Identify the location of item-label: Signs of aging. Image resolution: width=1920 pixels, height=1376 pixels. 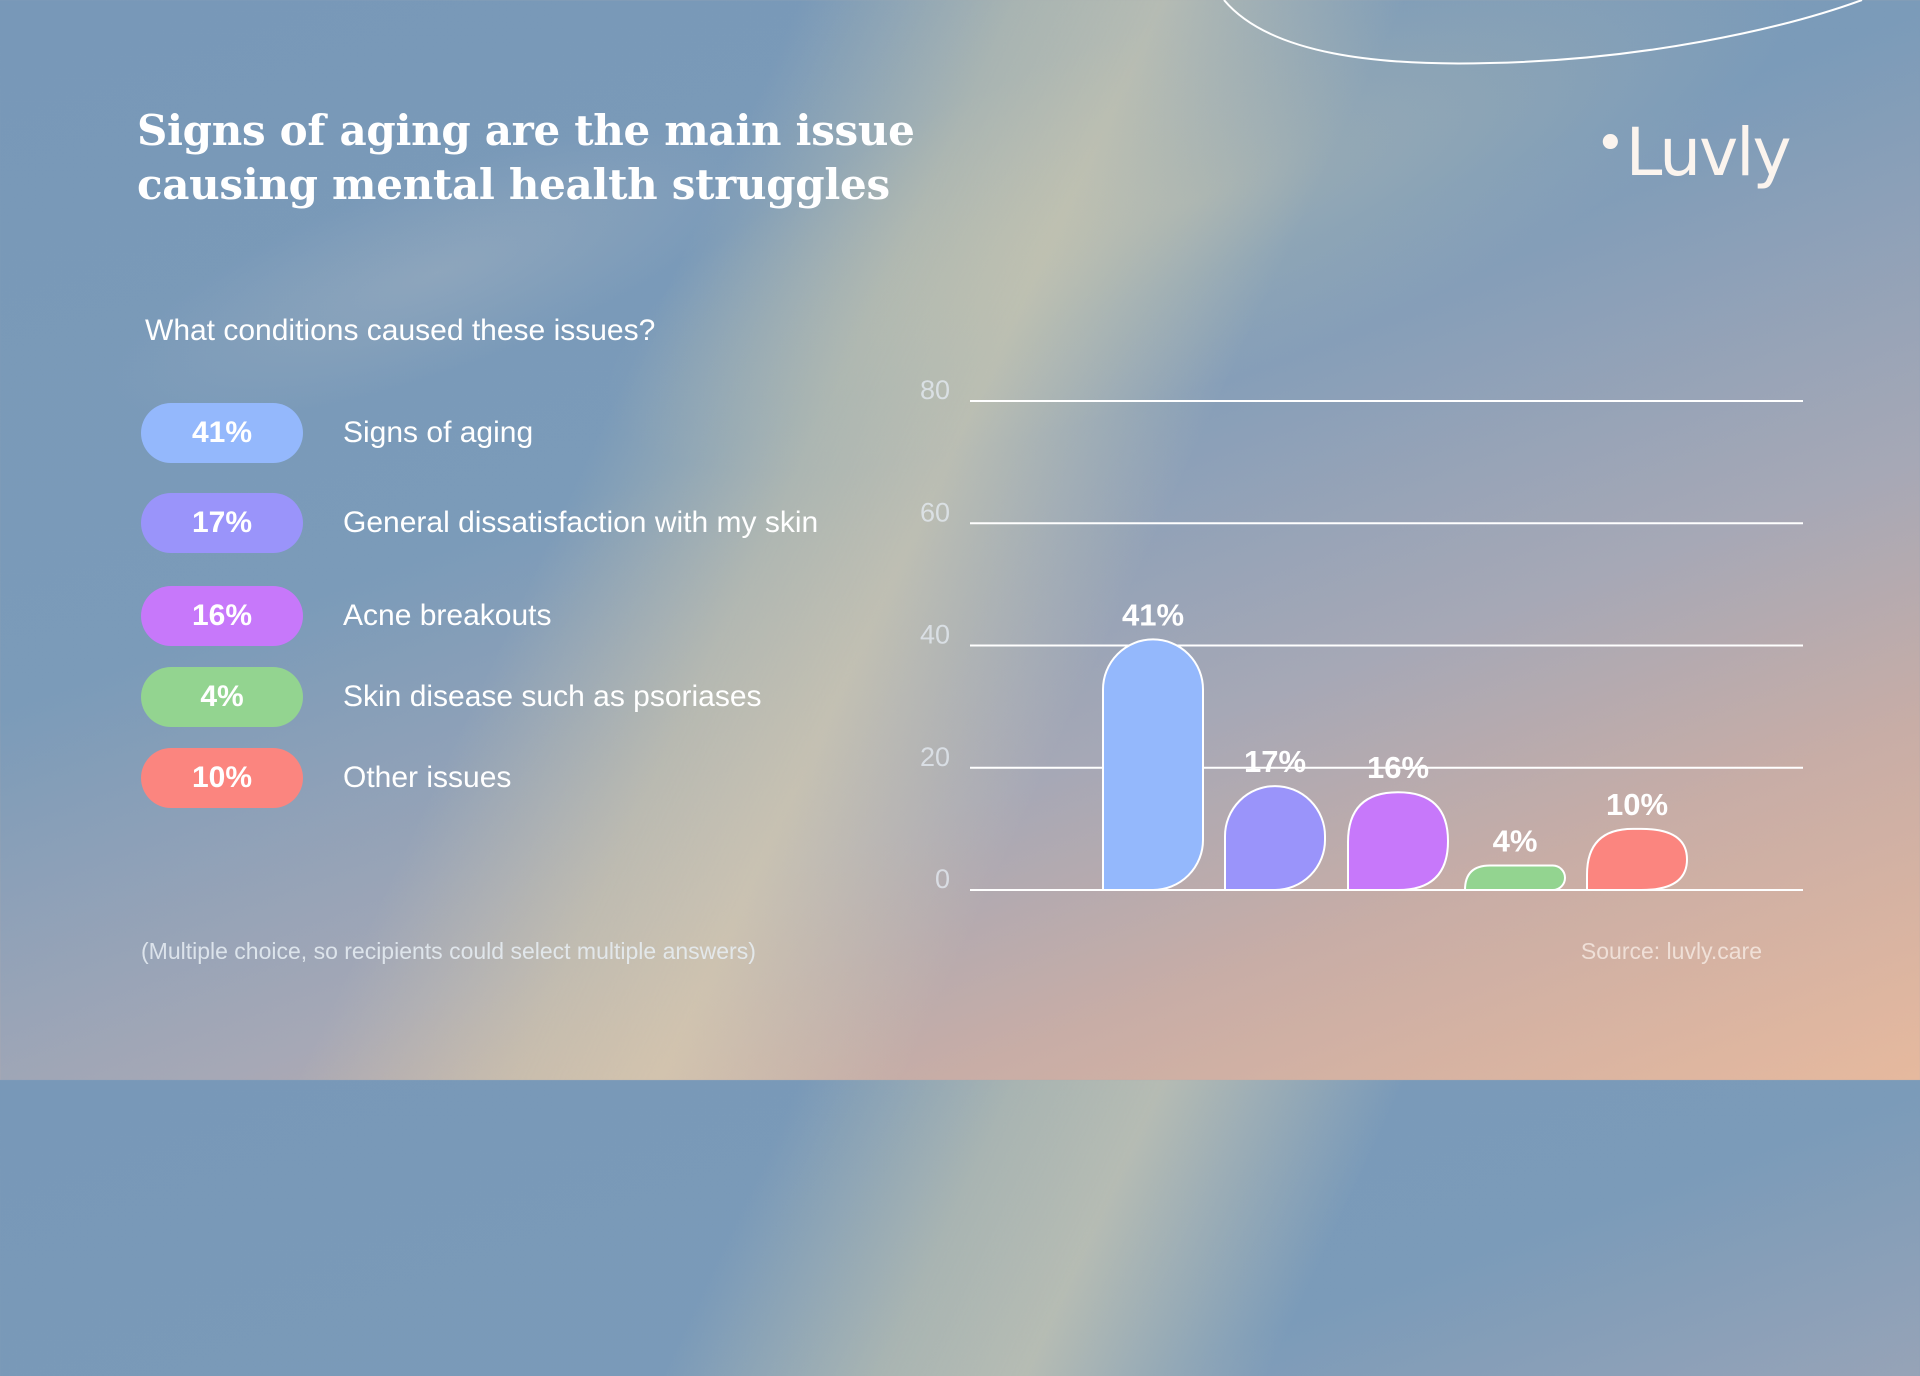
(438, 432).